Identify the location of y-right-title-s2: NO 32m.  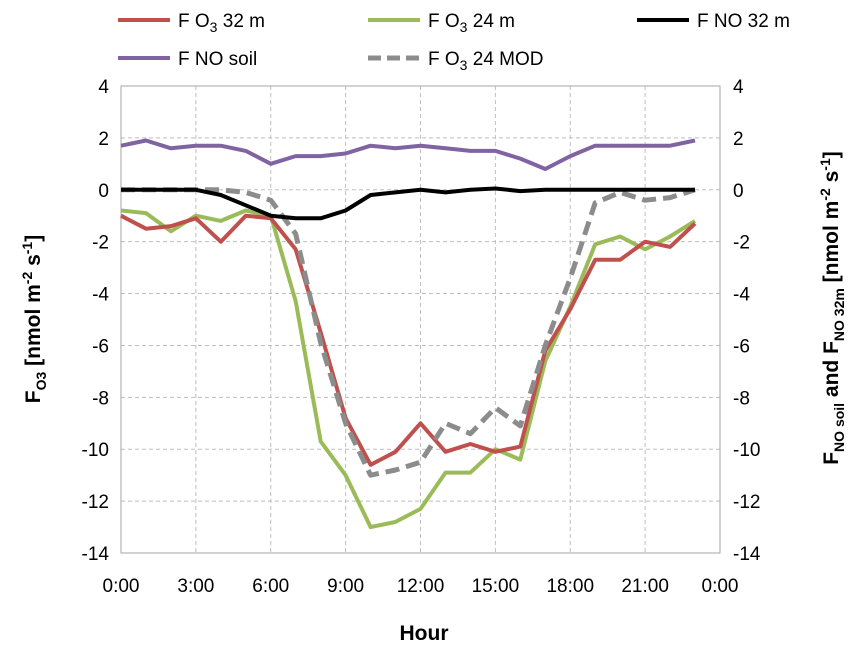
(839, 314).